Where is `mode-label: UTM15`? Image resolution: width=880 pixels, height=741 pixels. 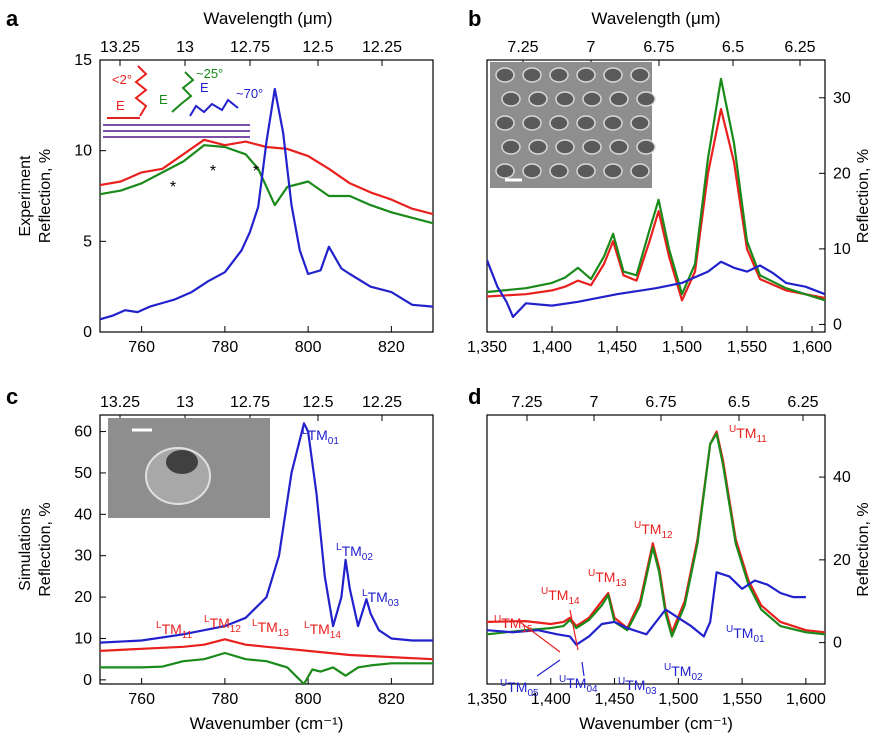 mode-label: UTM15 is located at coordinates (513, 624).